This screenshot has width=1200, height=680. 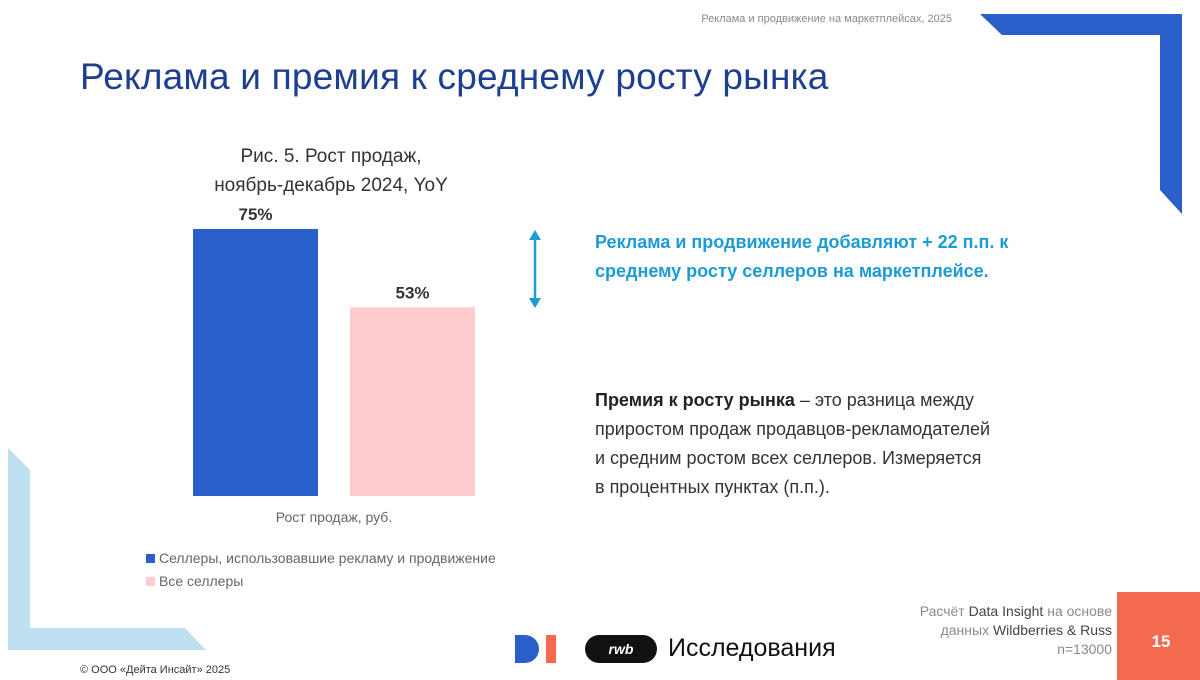 What do you see at coordinates (107, 549) in the screenshot?
I see `corner-light-shape` at bounding box center [107, 549].